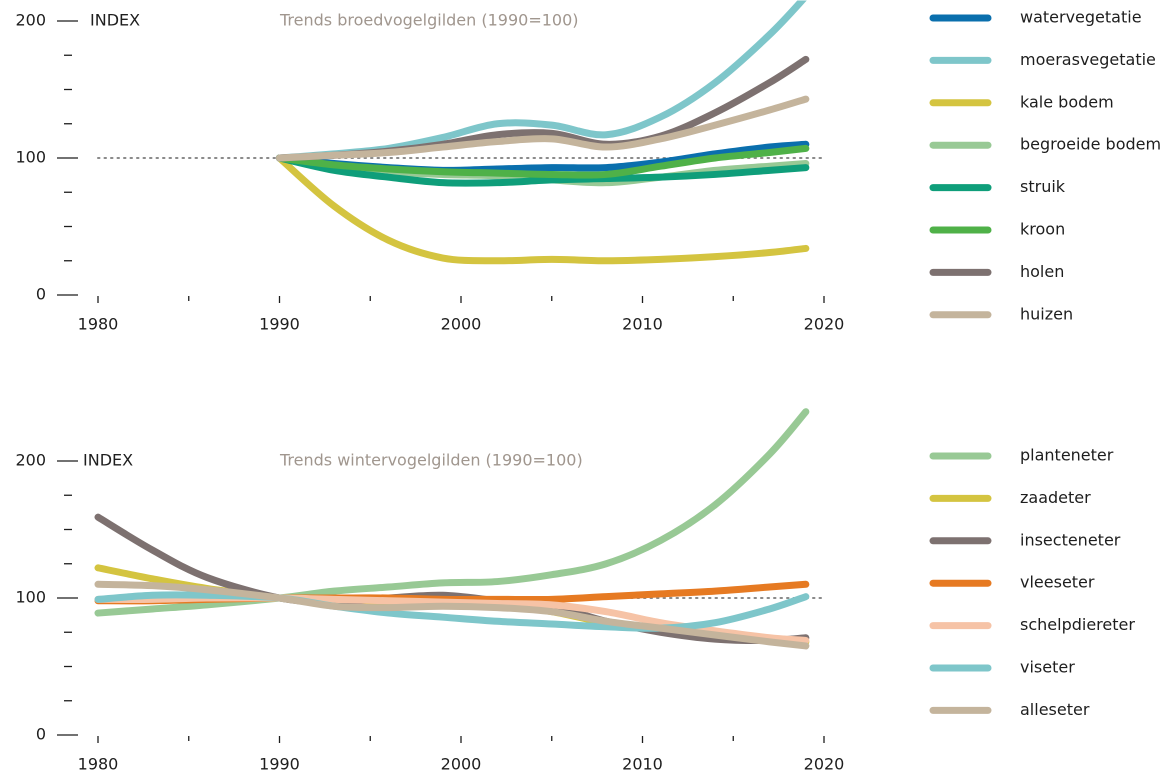  Describe the element at coordinates (1081, 17) in the screenshot. I see `legend-label: watervegetatie` at that location.